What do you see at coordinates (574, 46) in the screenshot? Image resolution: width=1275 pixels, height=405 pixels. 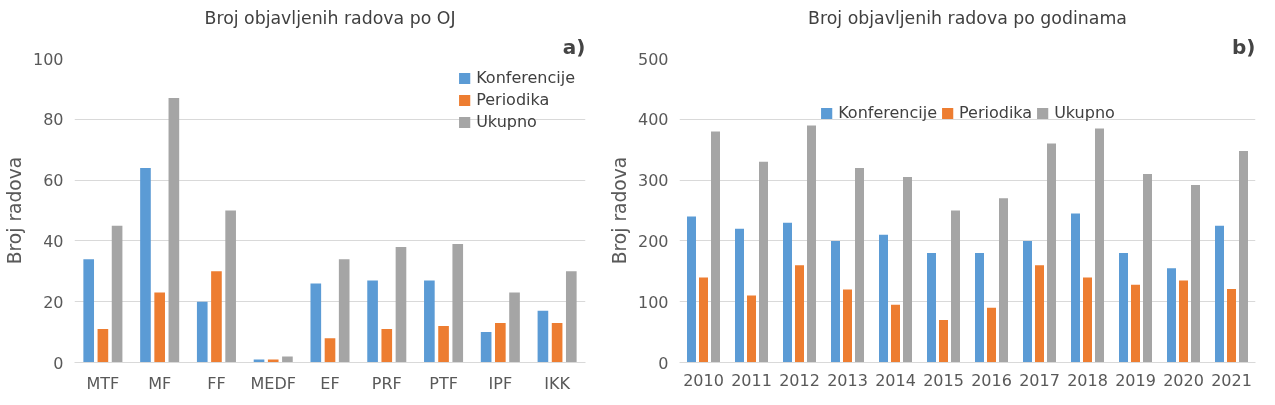 I see `text: a)` at bounding box center [574, 46].